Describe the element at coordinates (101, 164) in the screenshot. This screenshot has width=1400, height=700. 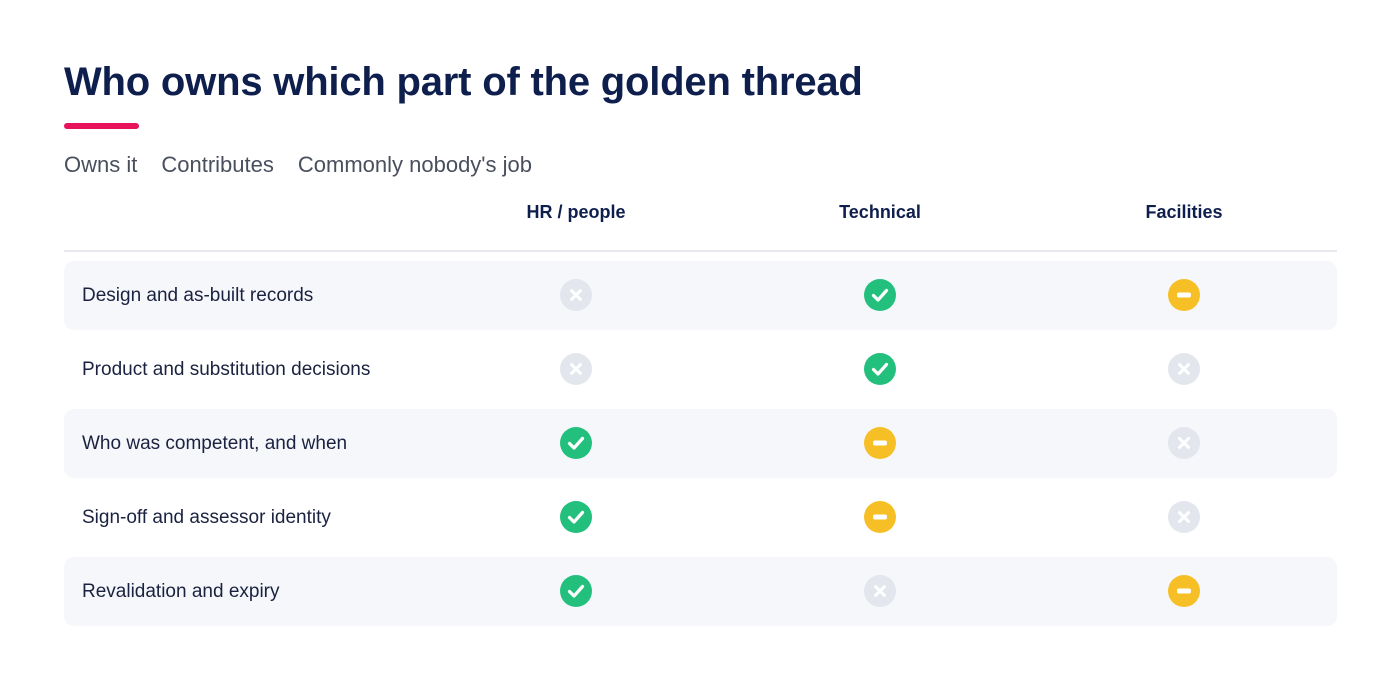
I see `legend-owns-it: Owns it` at that location.